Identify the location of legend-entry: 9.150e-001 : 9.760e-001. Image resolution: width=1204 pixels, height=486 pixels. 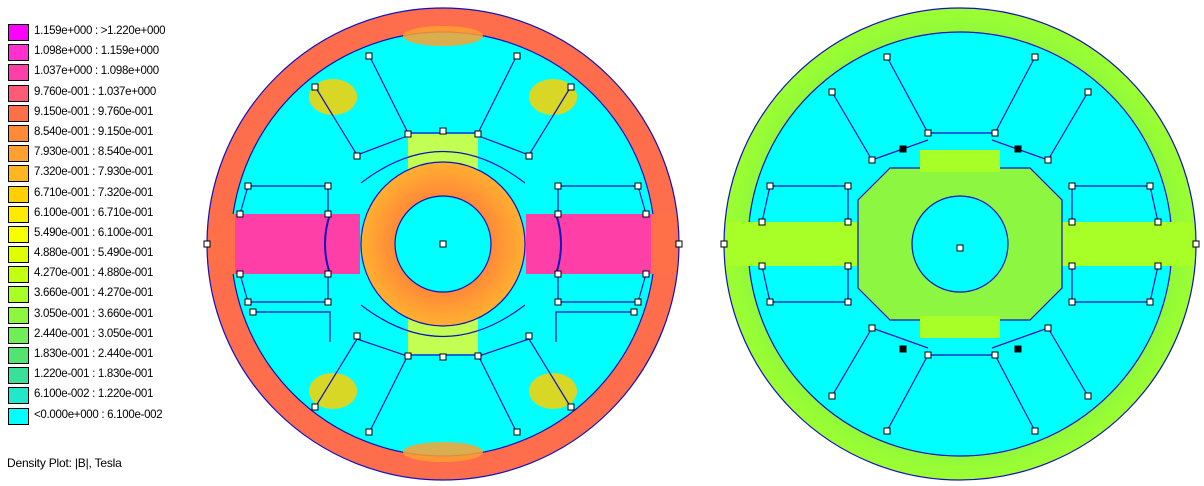
(106, 114).